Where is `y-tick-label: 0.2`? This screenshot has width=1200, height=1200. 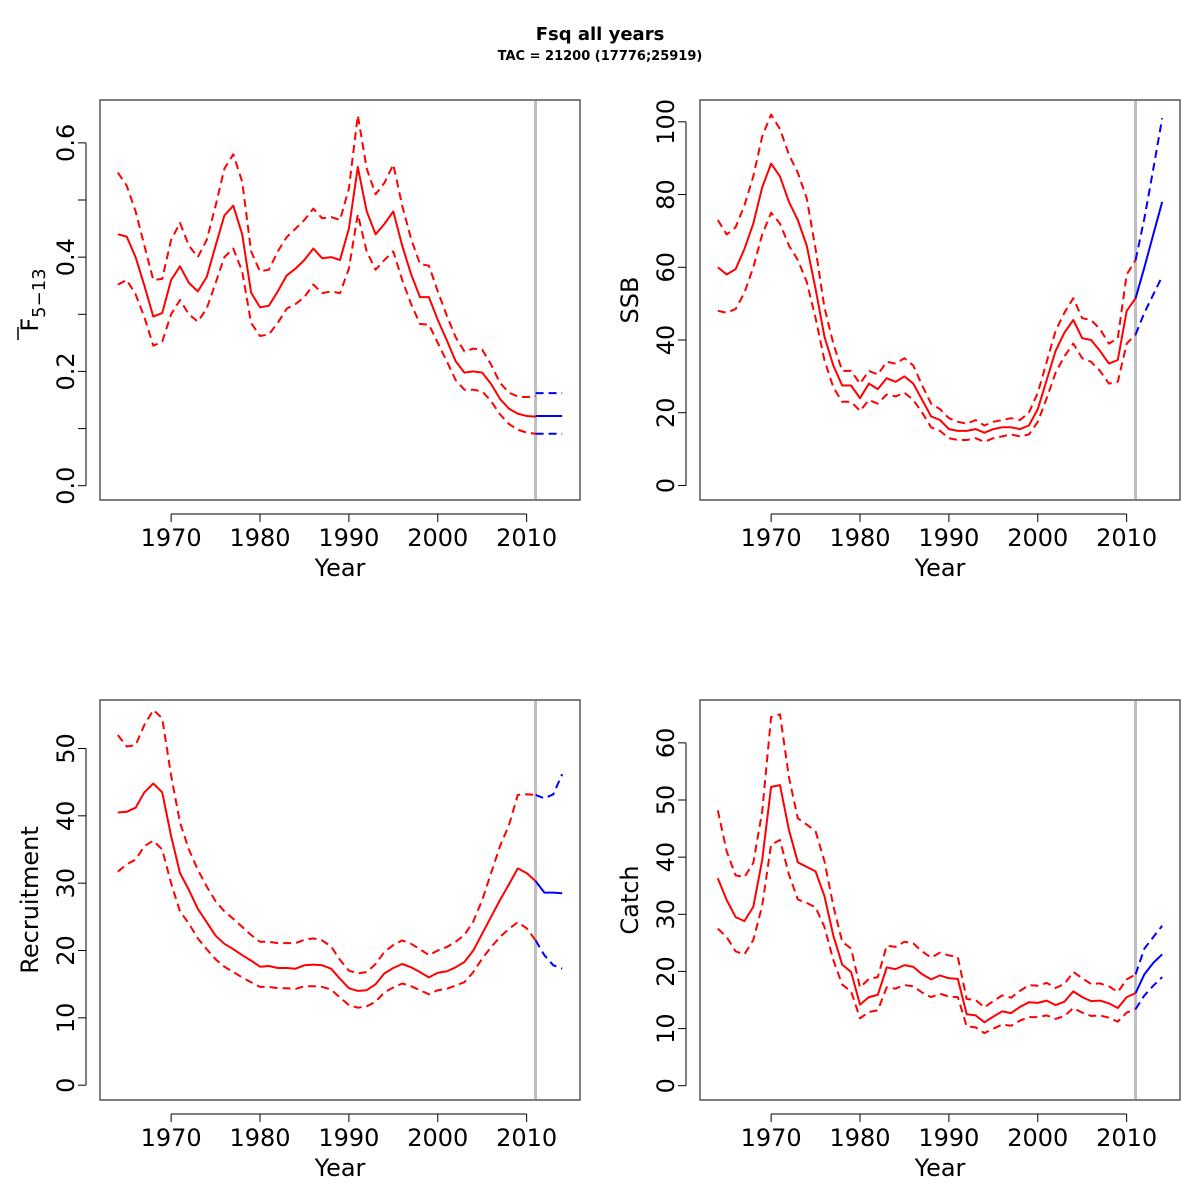 y-tick-label: 0.2 is located at coordinates (66, 371).